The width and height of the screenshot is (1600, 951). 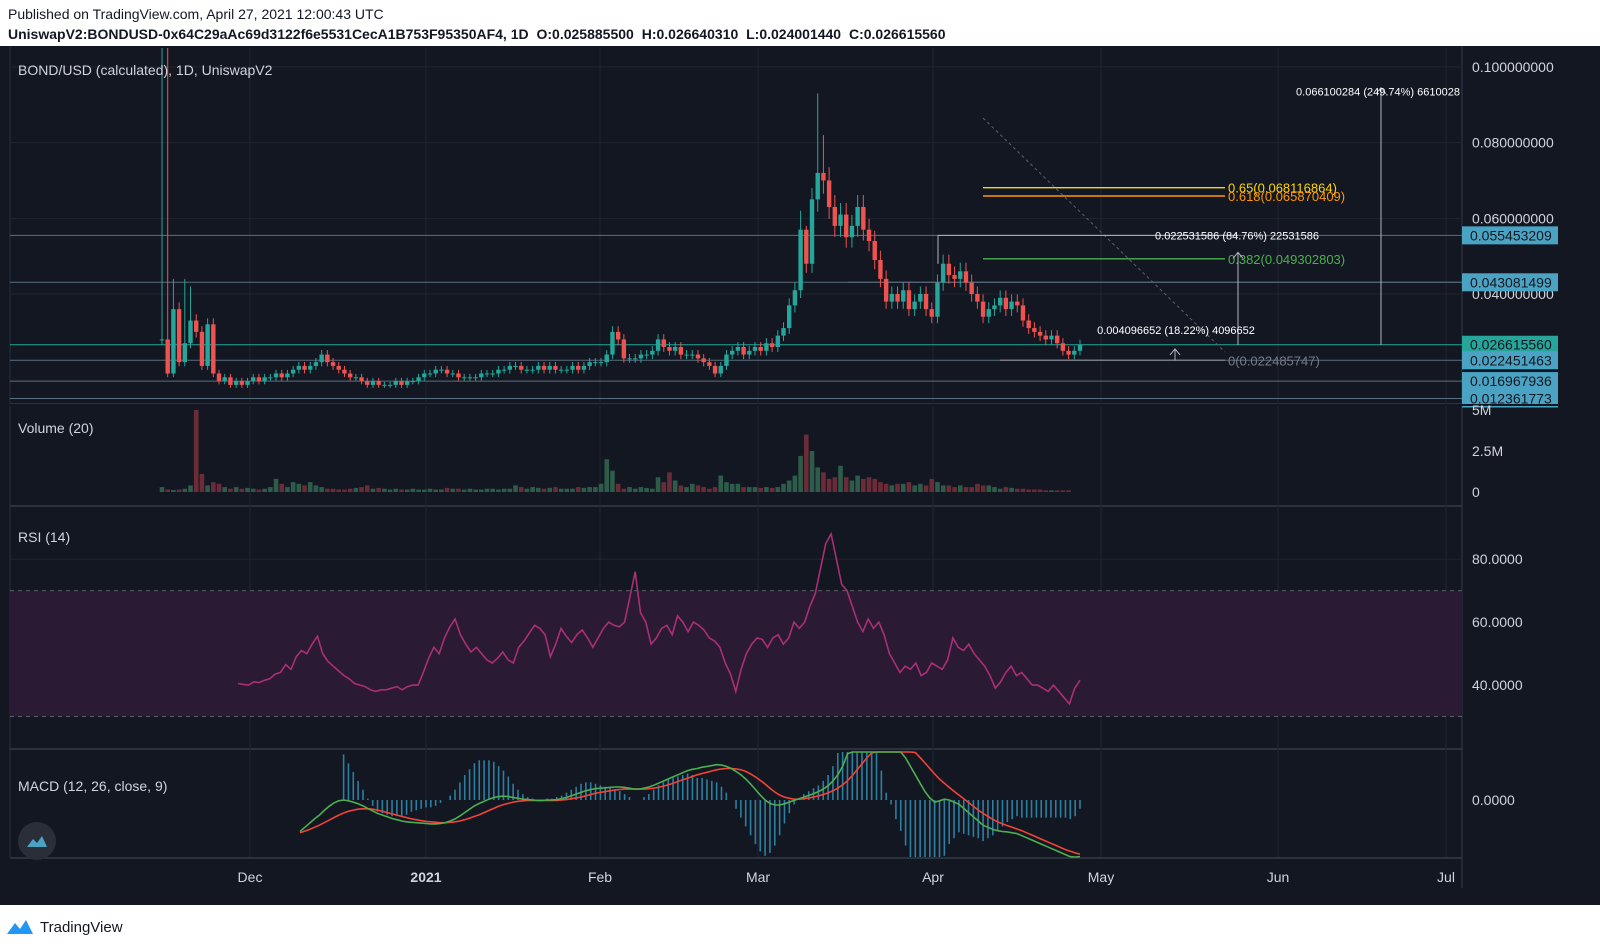 What do you see at coordinates (1446, 877) in the screenshot?
I see `x-tick-label: Jul` at bounding box center [1446, 877].